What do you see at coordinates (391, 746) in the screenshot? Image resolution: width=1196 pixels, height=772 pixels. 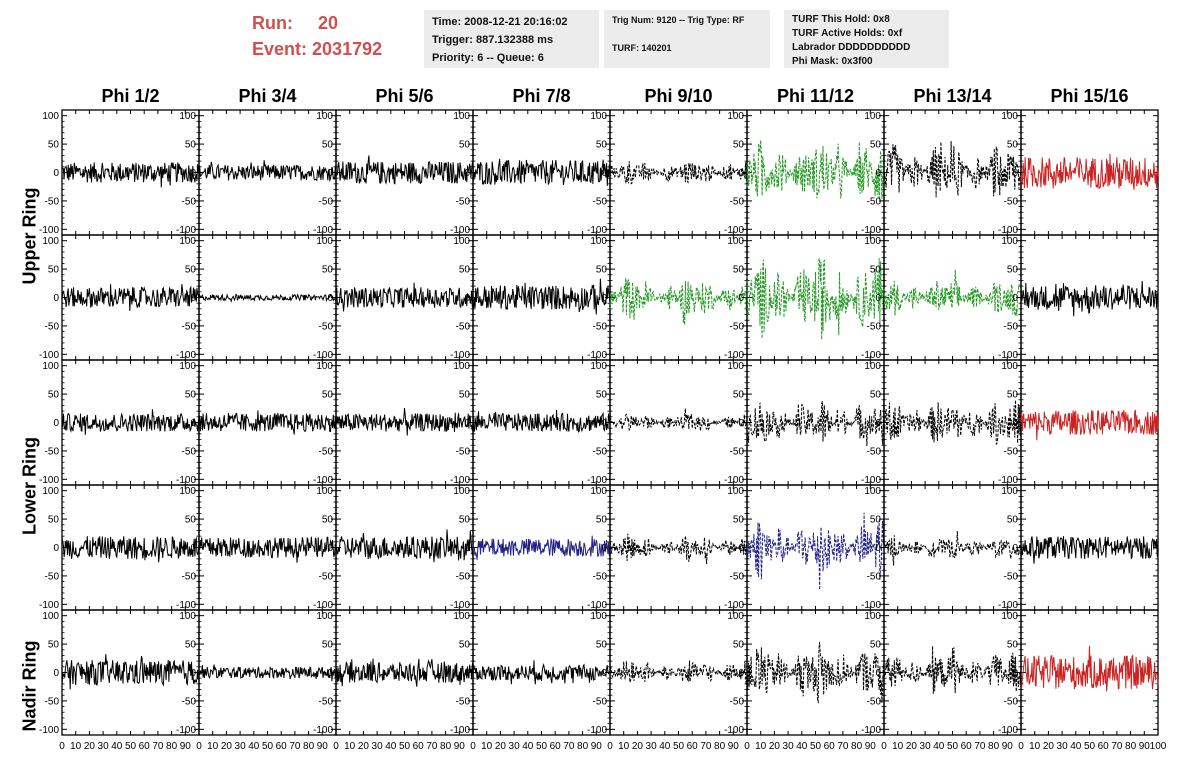 I see `x-tick-label: 40` at bounding box center [391, 746].